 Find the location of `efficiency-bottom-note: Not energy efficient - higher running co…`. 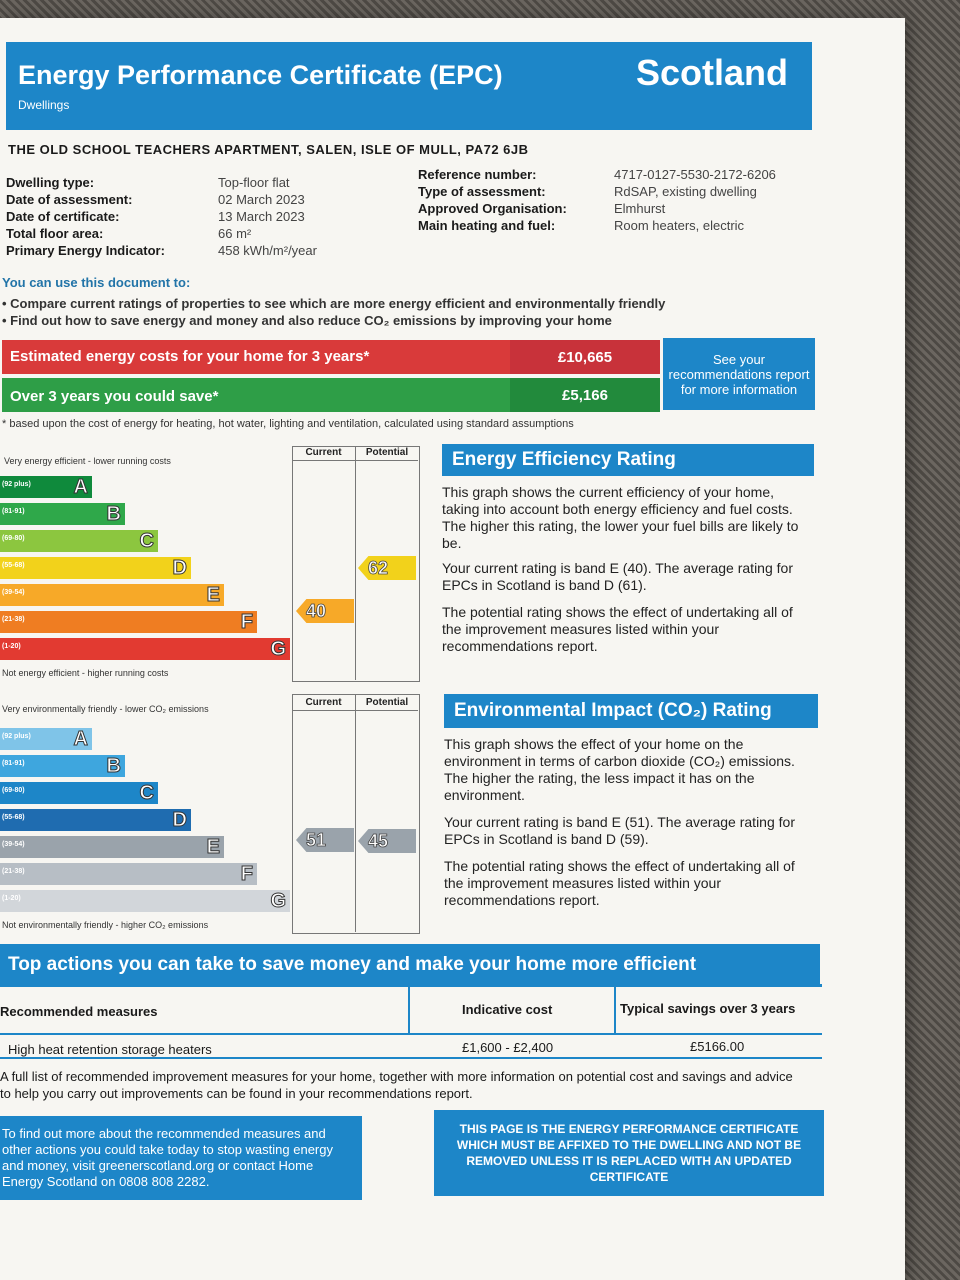

efficiency-bottom-note: Not energy efficient - higher running co… is located at coordinates (85, 673).